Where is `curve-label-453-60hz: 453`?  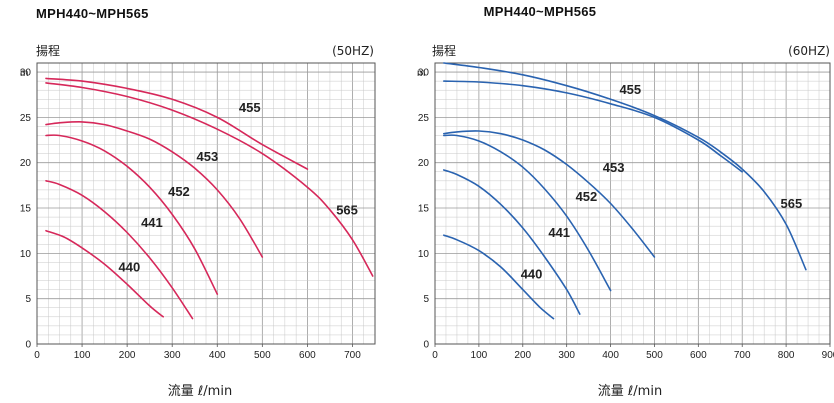
curve-label-453-60hz: 453 is located at coordinates (614, 167).